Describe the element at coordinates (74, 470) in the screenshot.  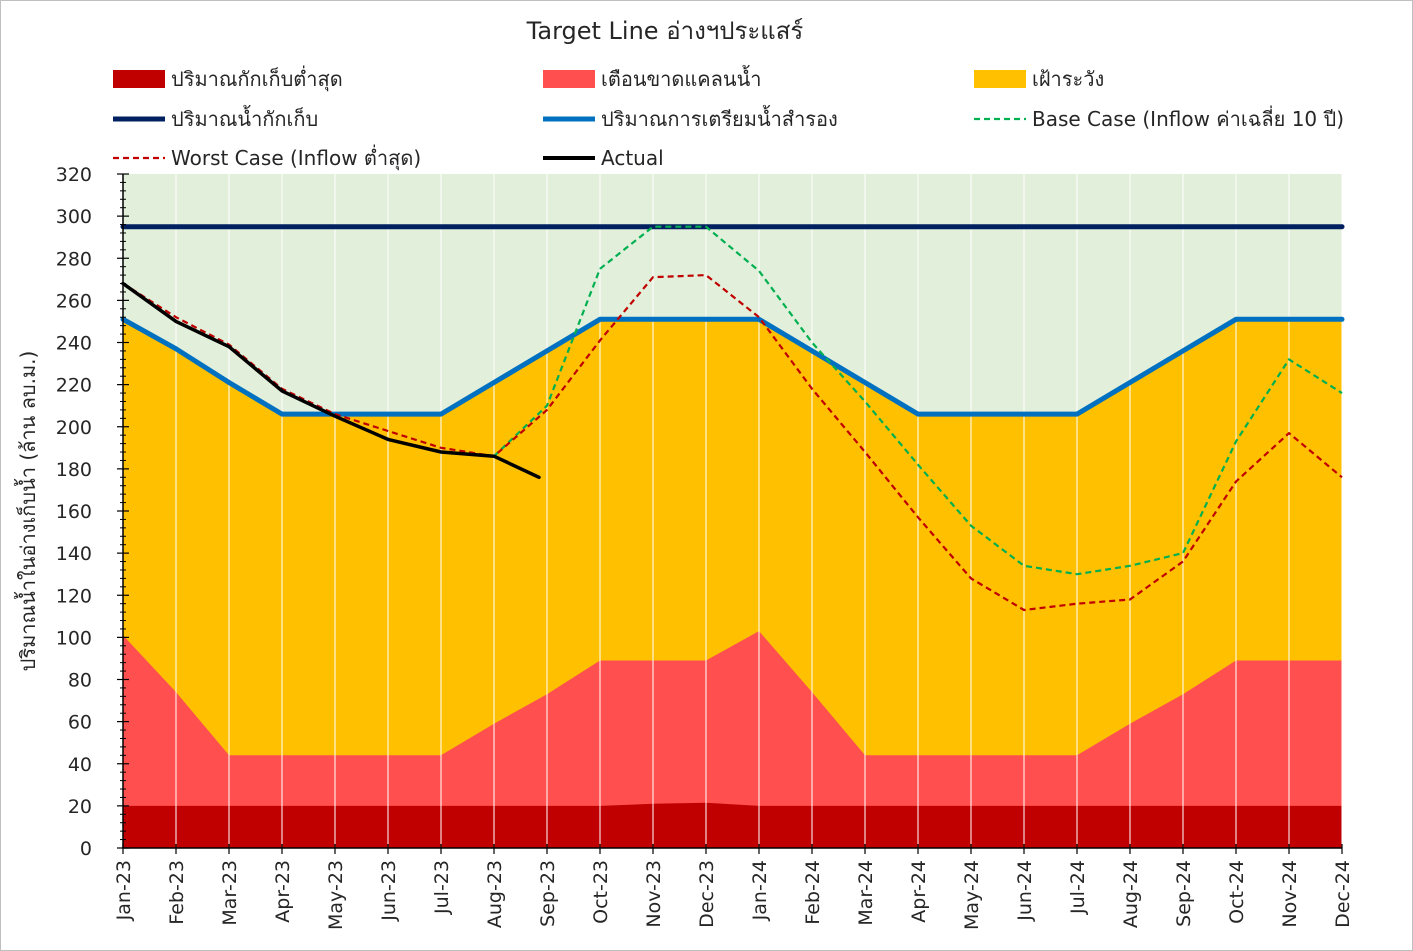
I see `y-tick-label: 180` at that location.